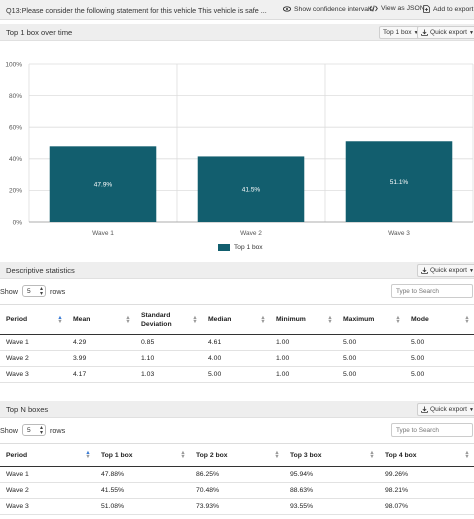  Describe the element at coordinates (101, 319) in the screenshot. I see `desc-col-header: Mean ▲ ▼` at that location.